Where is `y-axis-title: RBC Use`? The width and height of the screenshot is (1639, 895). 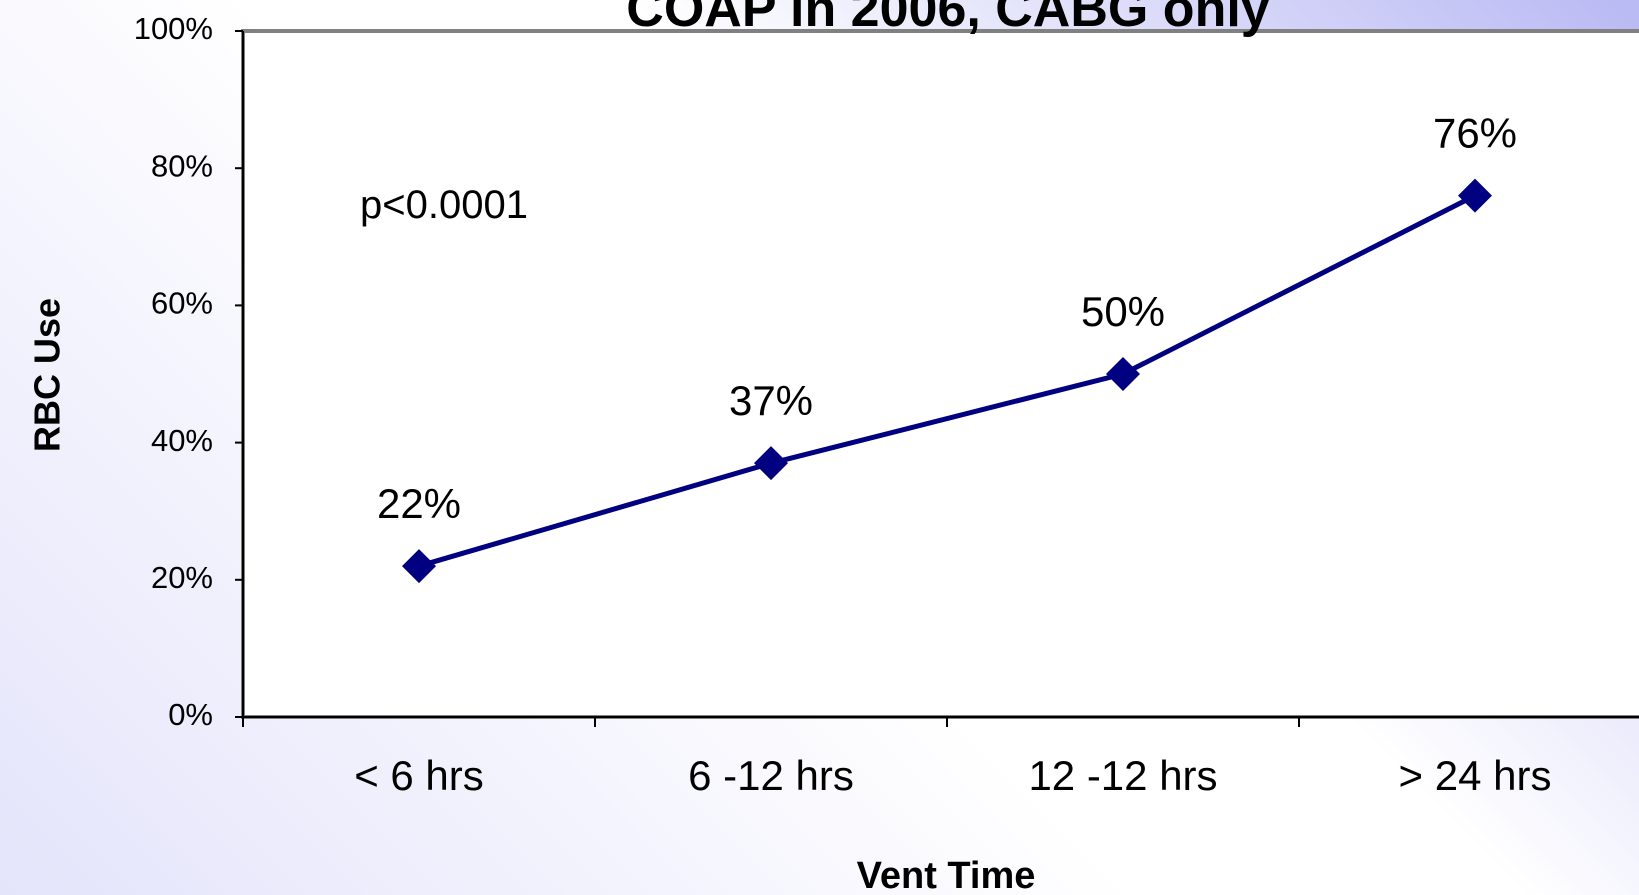
y-axis-title: RBC Use is located at coordinates (47, 375).